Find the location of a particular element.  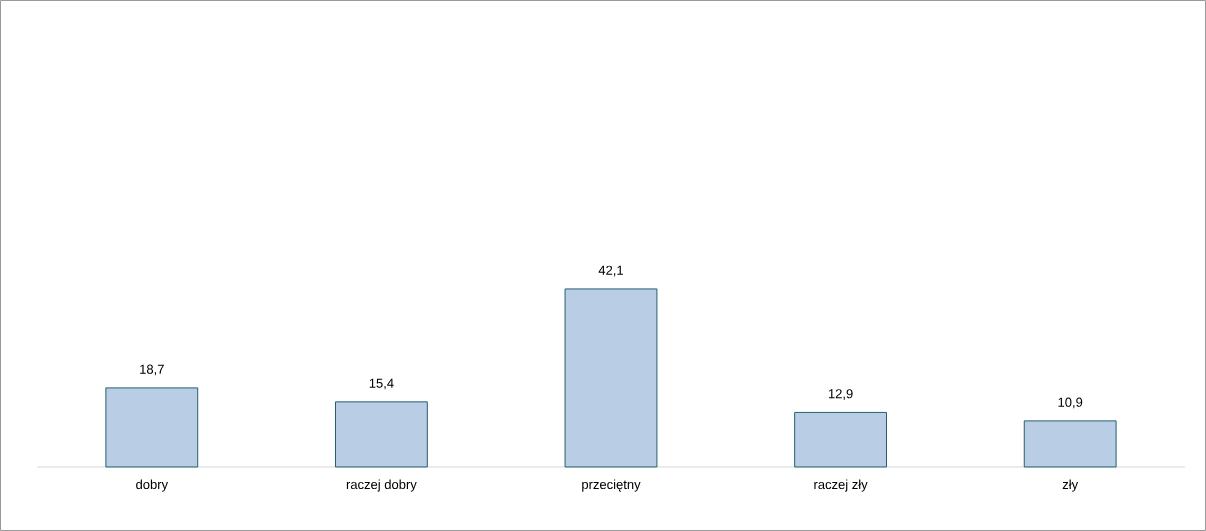

x-tick-label: raczej dobry is located at coordinates (381, 485).